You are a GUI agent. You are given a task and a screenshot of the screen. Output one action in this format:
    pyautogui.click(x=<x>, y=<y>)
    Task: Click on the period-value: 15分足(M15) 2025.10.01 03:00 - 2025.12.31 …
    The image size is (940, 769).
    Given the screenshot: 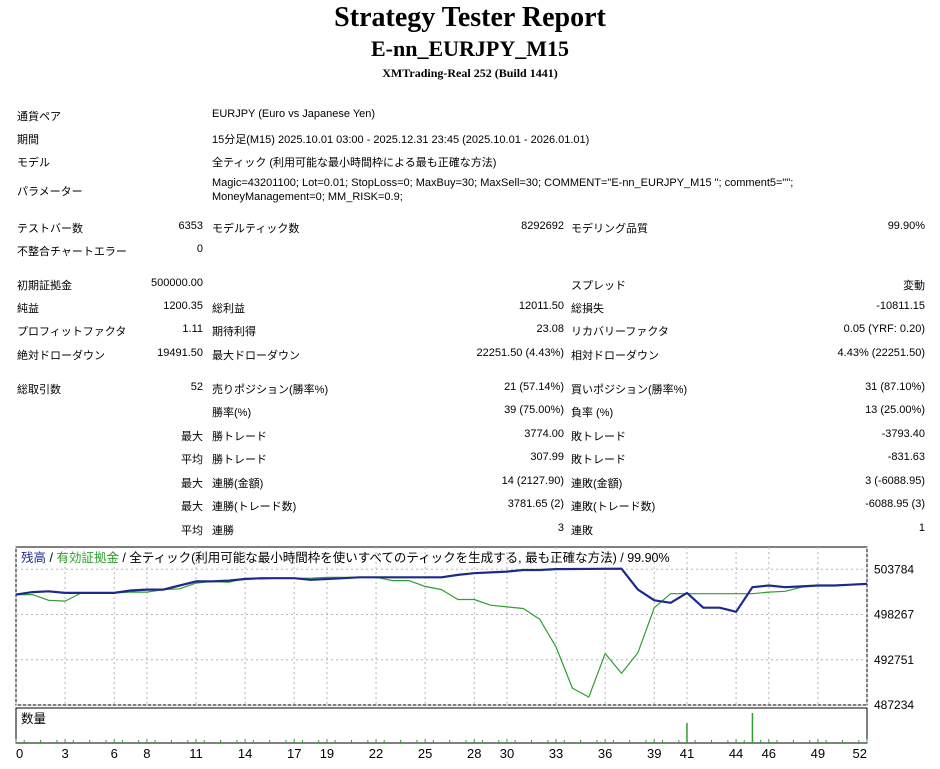 What is the action you would take?
    pyautogui.click(x=401, y=140)
    